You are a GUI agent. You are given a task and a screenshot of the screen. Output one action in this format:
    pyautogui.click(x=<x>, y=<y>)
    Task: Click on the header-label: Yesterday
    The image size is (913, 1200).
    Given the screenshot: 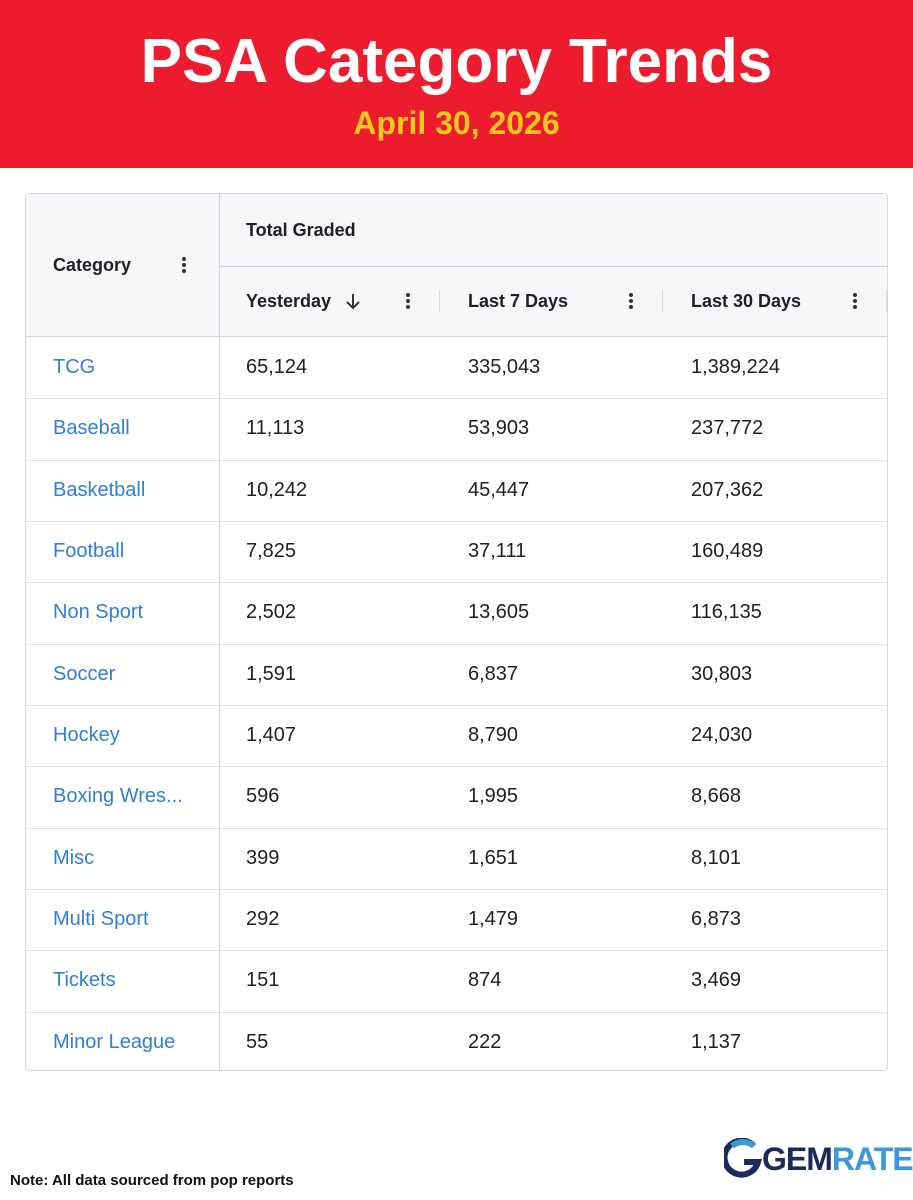 What is the action you would take?
    pyautogui.click(x=289, y=300)
    